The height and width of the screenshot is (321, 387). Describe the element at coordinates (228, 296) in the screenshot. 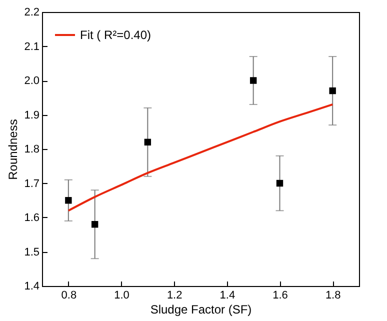

I see `x-tick-label: 1.4` at that location.